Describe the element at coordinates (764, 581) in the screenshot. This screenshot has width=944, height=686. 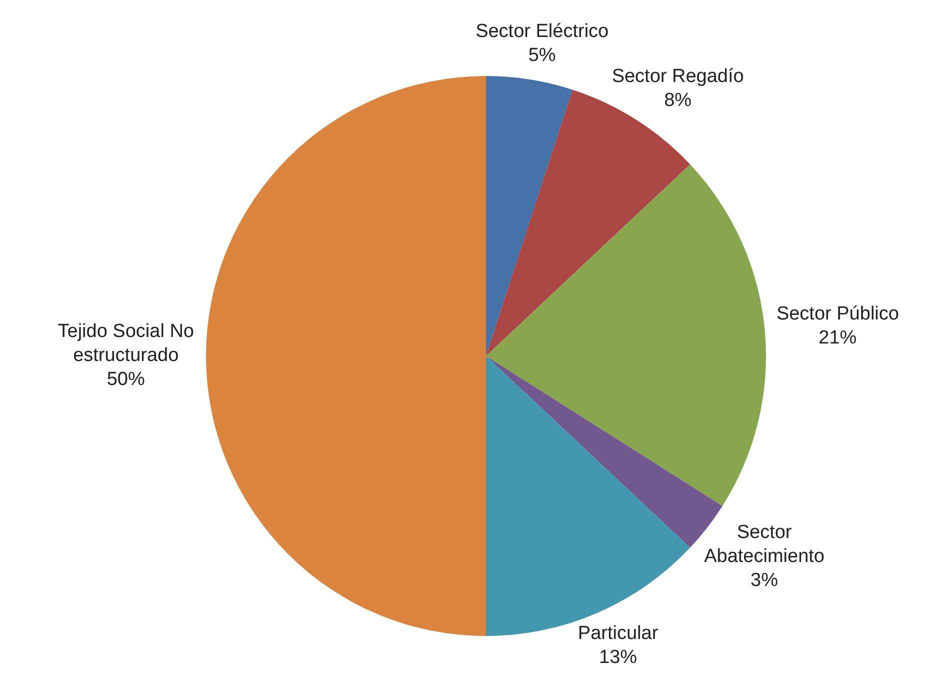
I see `data-label: 3%` at that location.